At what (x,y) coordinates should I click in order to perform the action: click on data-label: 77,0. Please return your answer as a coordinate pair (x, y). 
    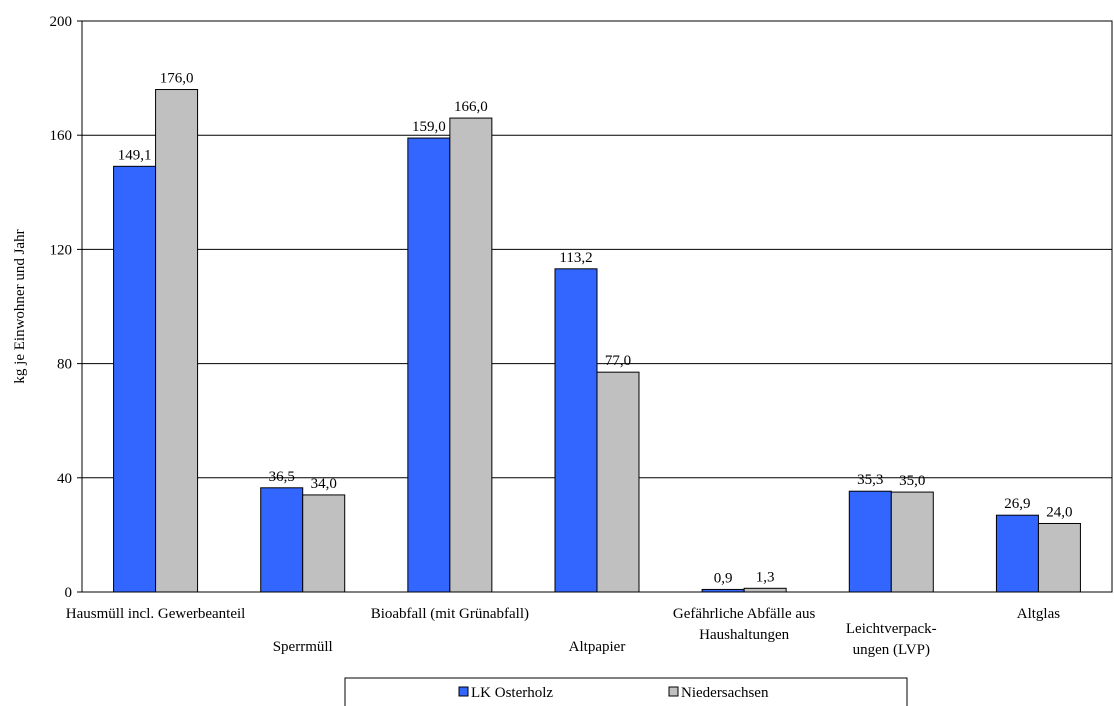
    Looking at the image, I should click on (618, 361).